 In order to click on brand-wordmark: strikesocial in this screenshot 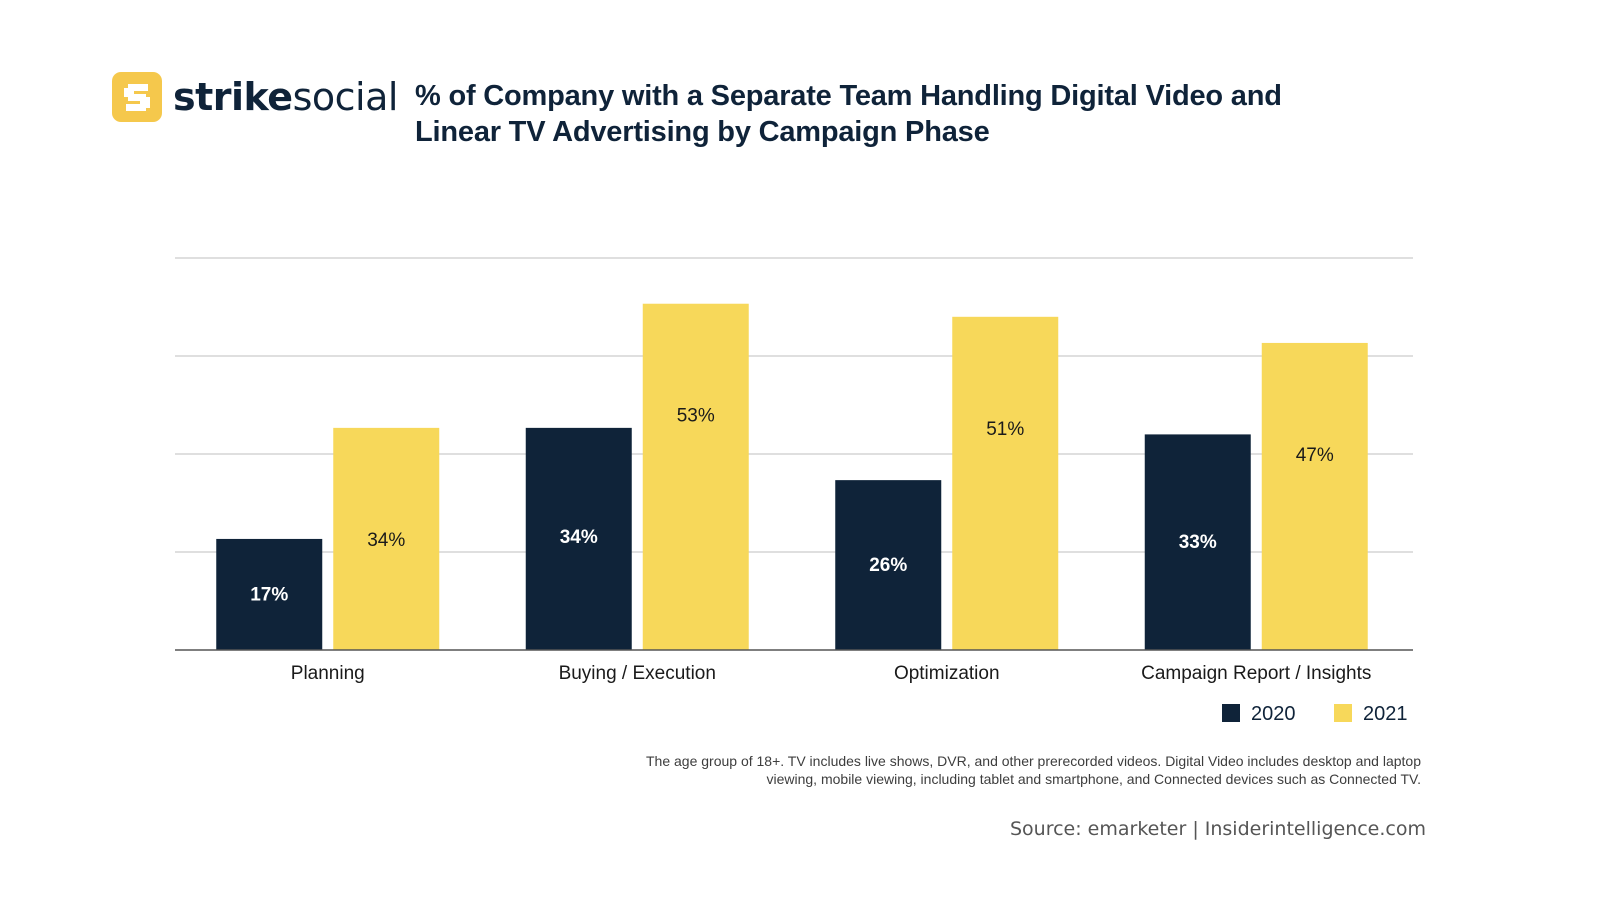, I will do `click(285, 97)`.